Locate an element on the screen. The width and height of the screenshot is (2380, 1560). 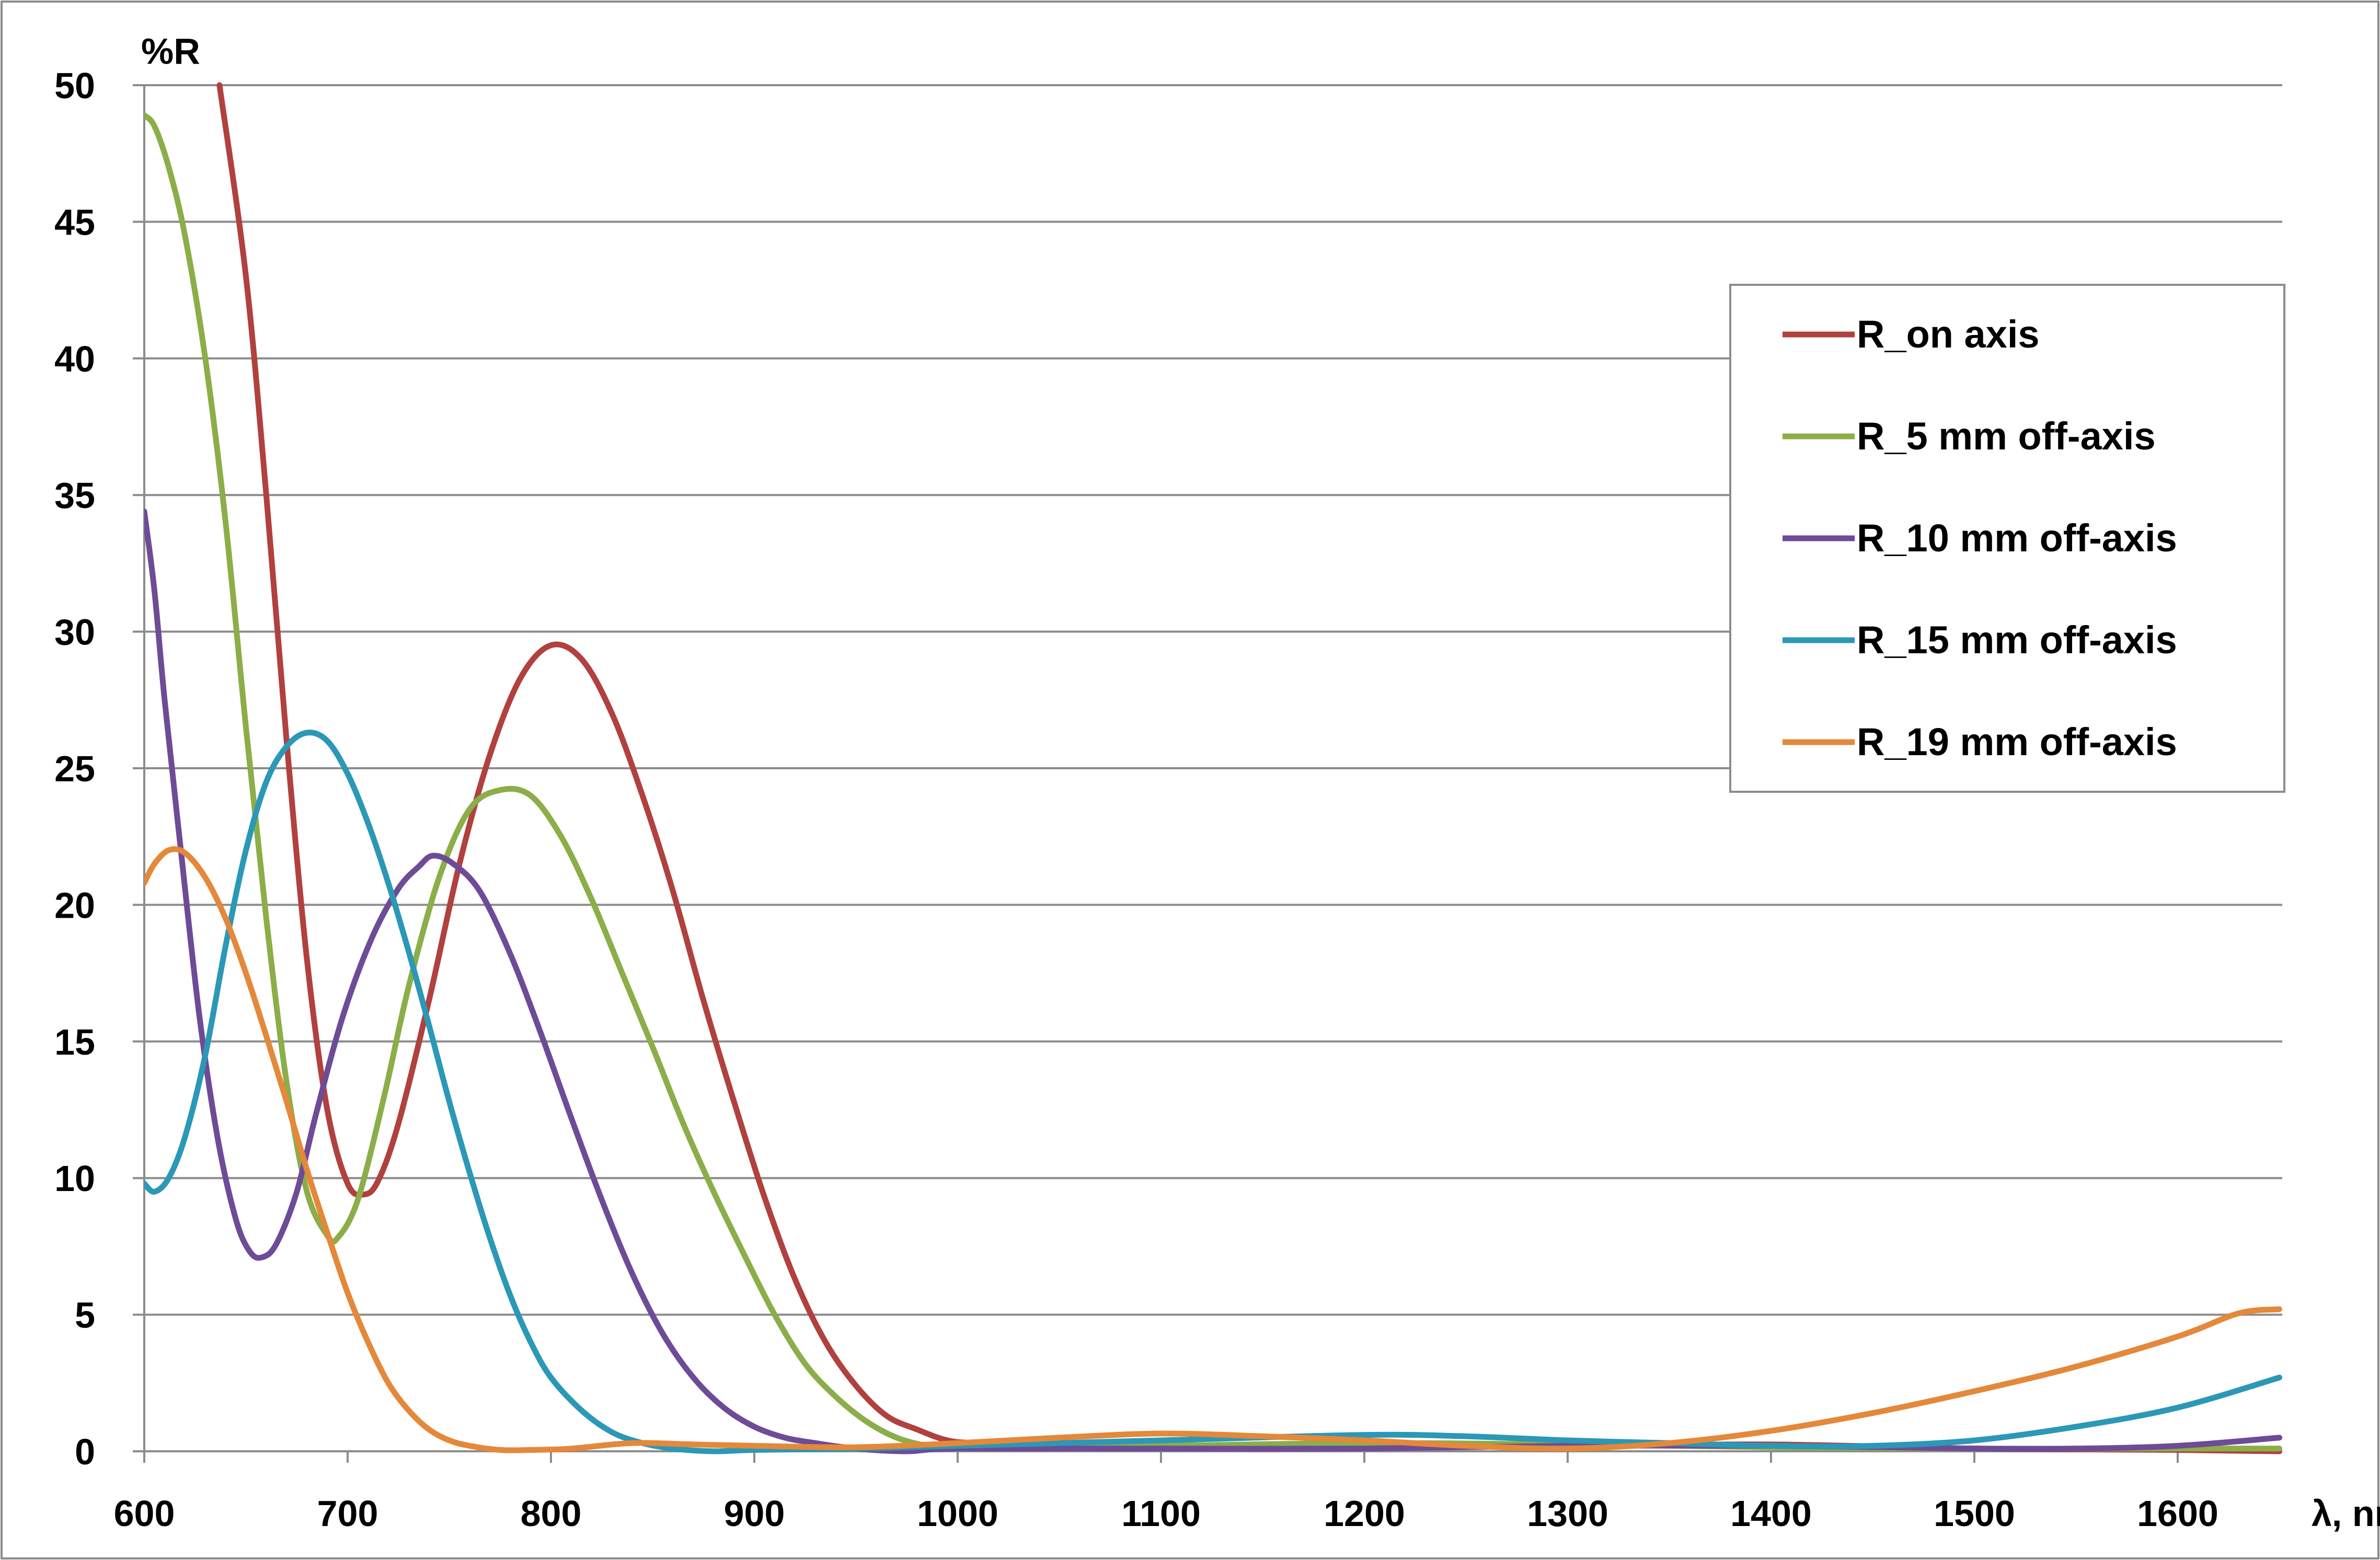
legend-label-r-15-mm-off-axis: R_15 mm off-axis is located at coordinates (2017, 640).